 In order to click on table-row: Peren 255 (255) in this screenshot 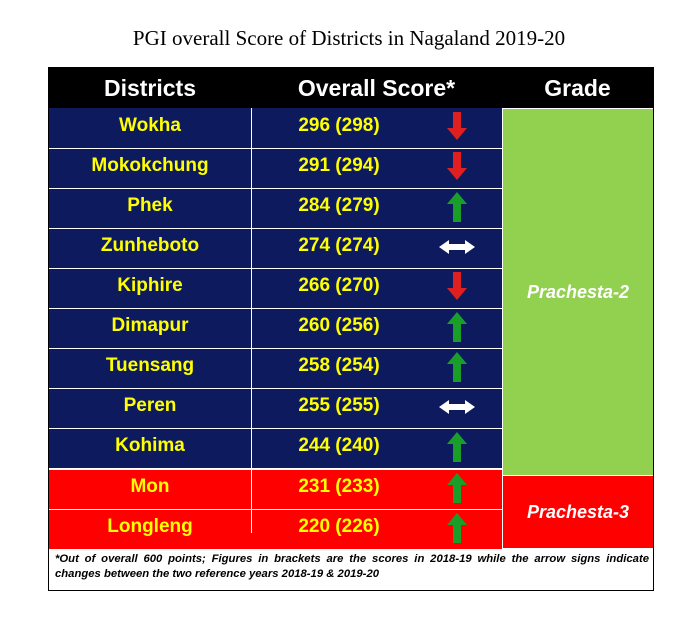, I will do `click(275, 408)`.